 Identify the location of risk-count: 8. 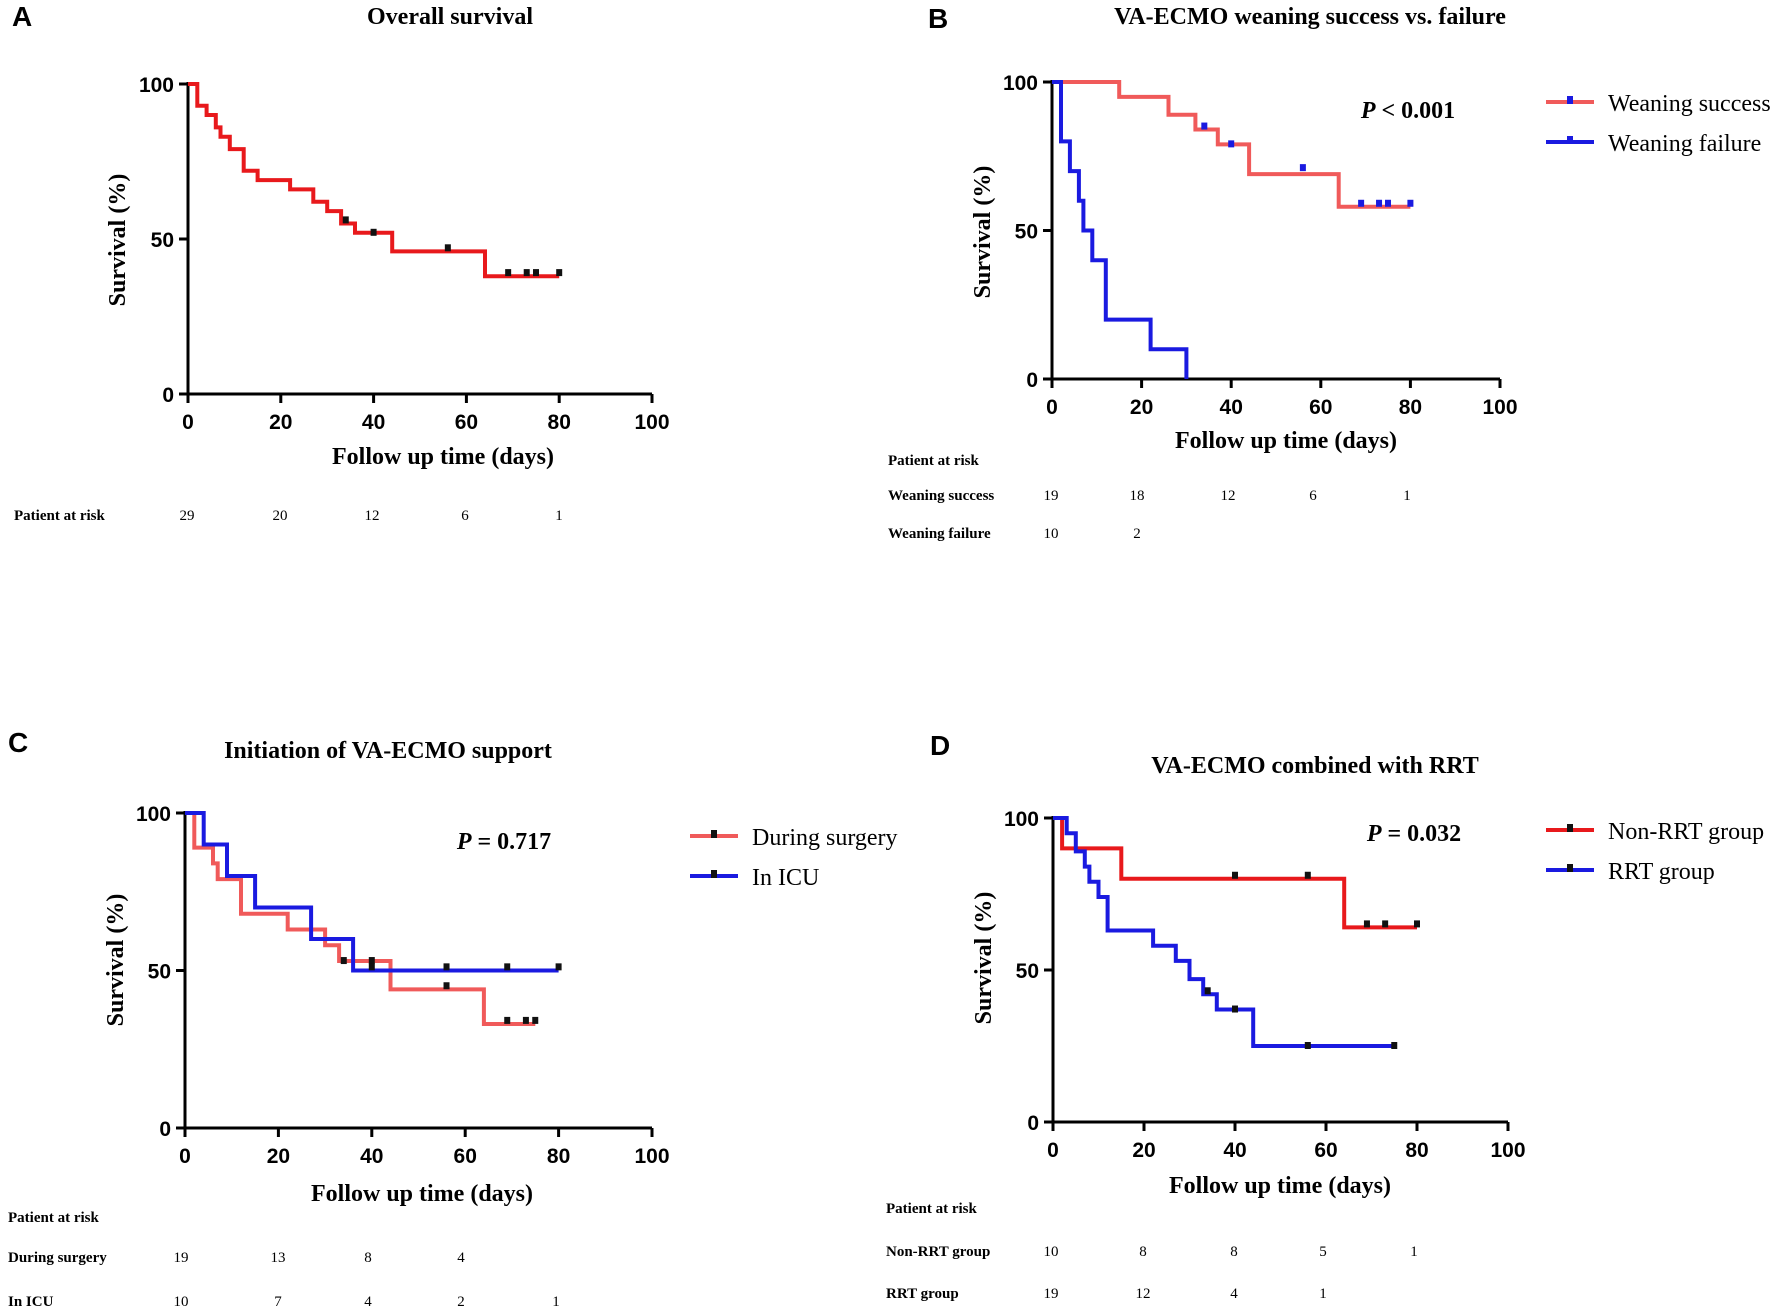
(1234, 1252).